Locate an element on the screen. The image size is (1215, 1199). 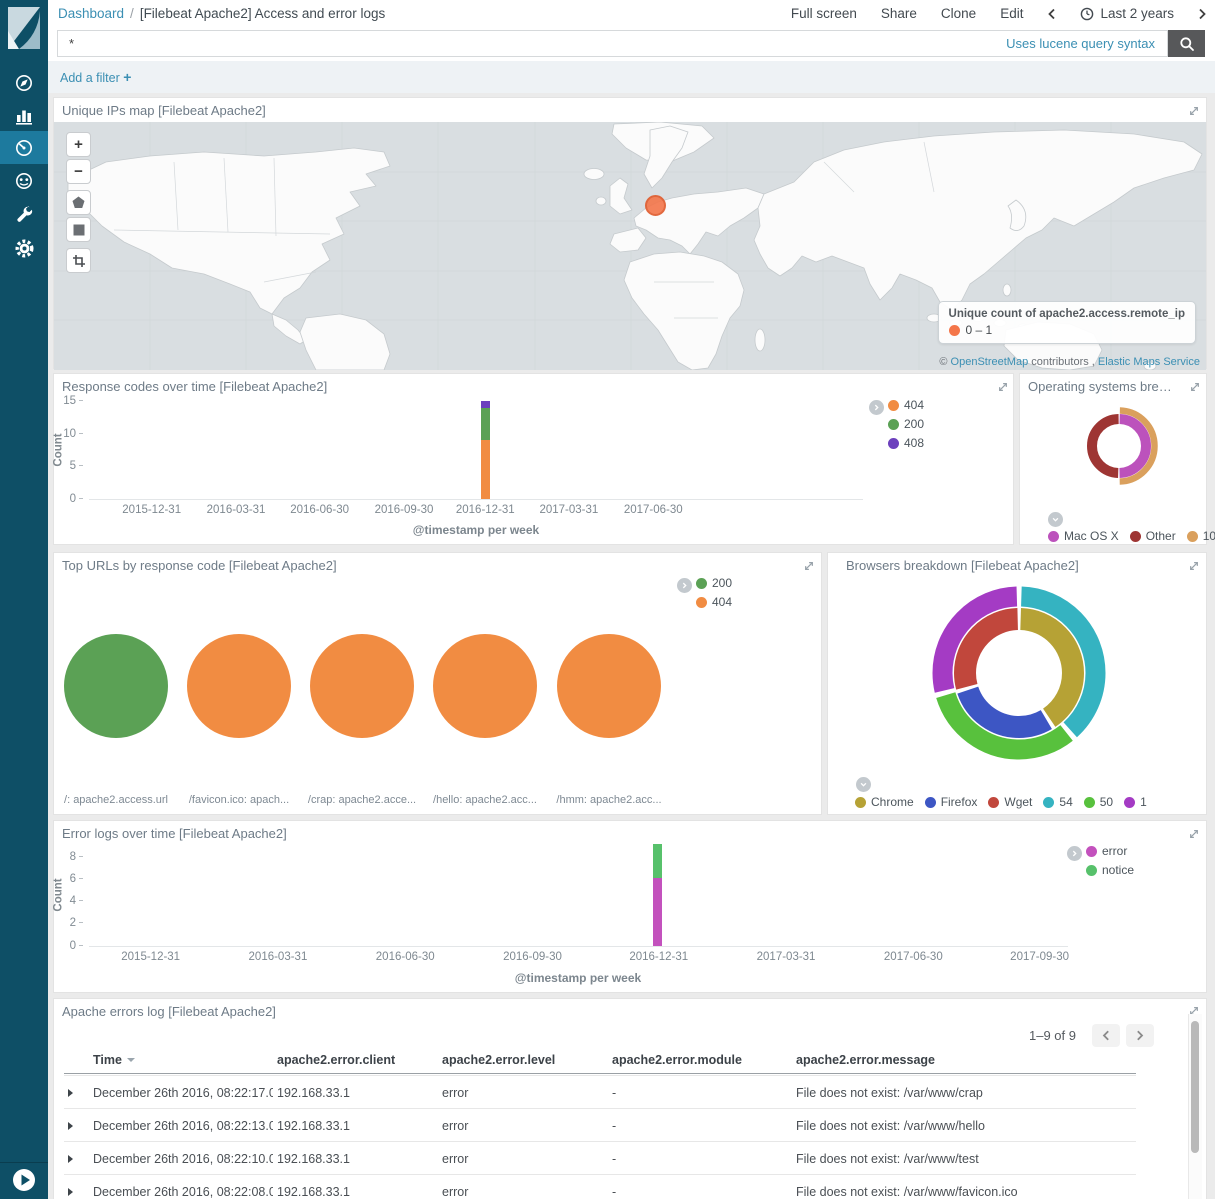
search-input: * Uses lucene query syntax is located at coordinates (612, 43).